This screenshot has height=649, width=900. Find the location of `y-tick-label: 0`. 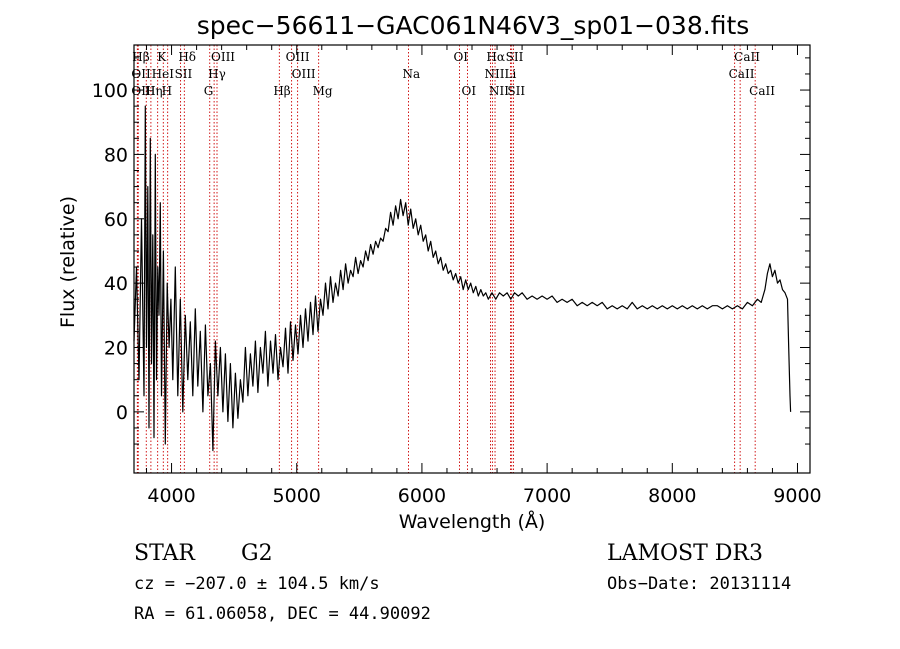

y-tick-label: 0 is located at coordinates (122, 413).